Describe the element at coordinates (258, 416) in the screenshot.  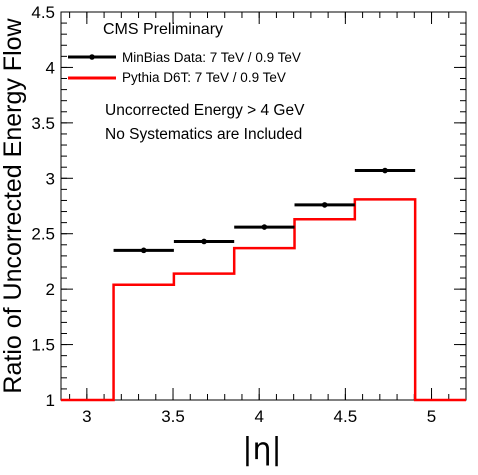
I see `x-tick-label: 4` at that location.